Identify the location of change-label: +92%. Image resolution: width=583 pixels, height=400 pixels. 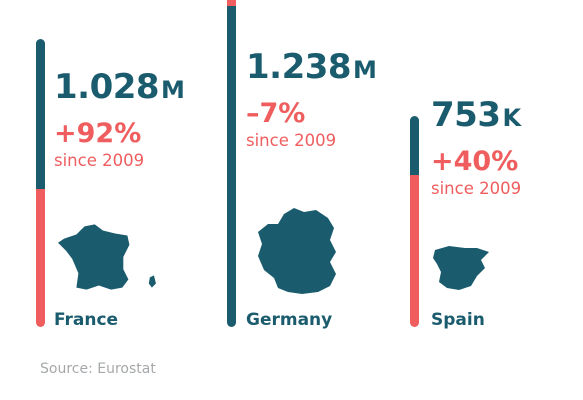
(98, 133).